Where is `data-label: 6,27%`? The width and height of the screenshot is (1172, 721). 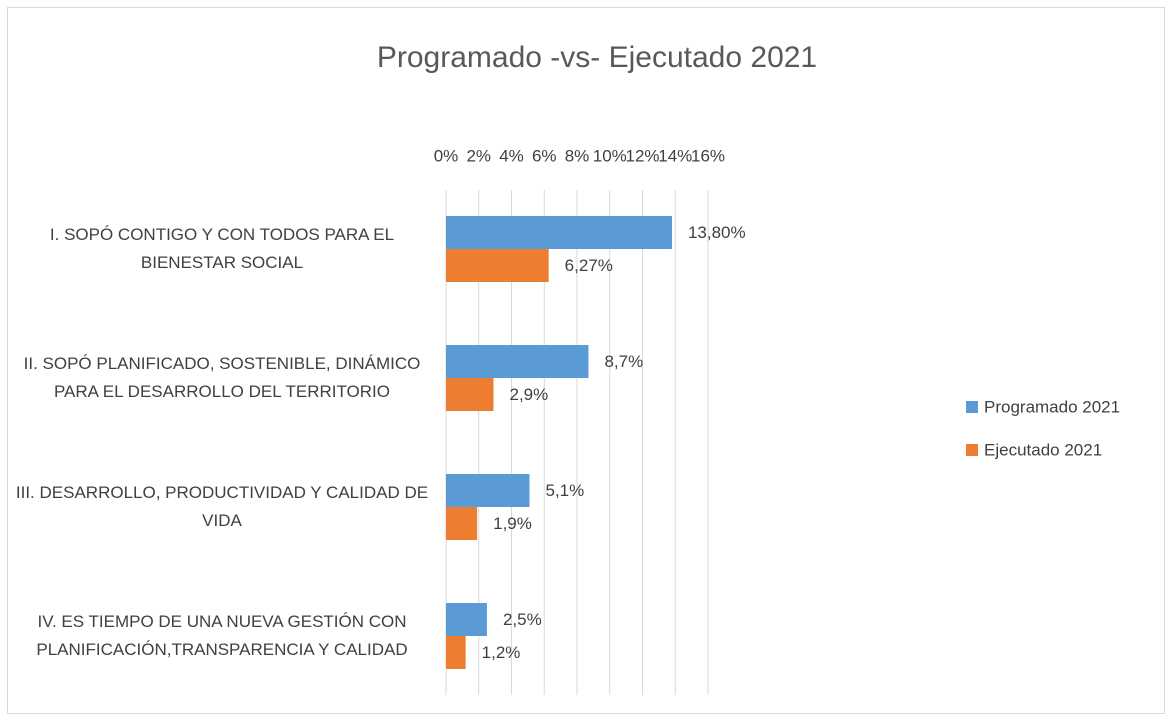
data-label: 6,27% is located at coordinates (589, 265).